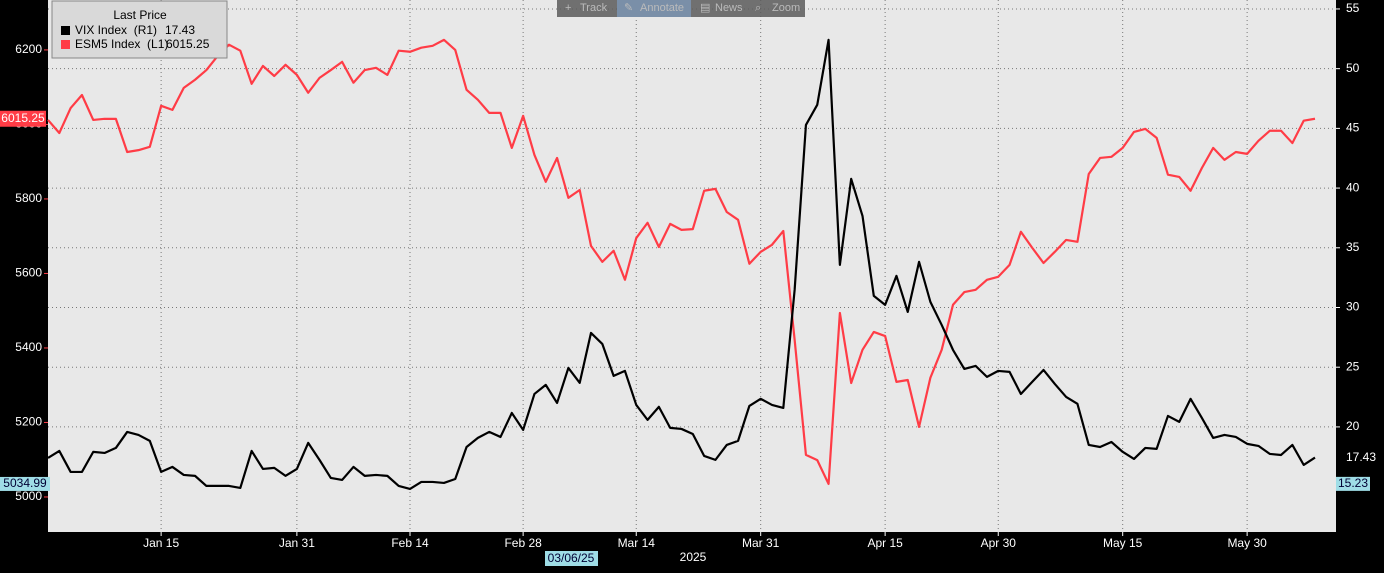 The image size is (1384, 573). I want to click on x-axis-label: 2025, so click(693, 557).